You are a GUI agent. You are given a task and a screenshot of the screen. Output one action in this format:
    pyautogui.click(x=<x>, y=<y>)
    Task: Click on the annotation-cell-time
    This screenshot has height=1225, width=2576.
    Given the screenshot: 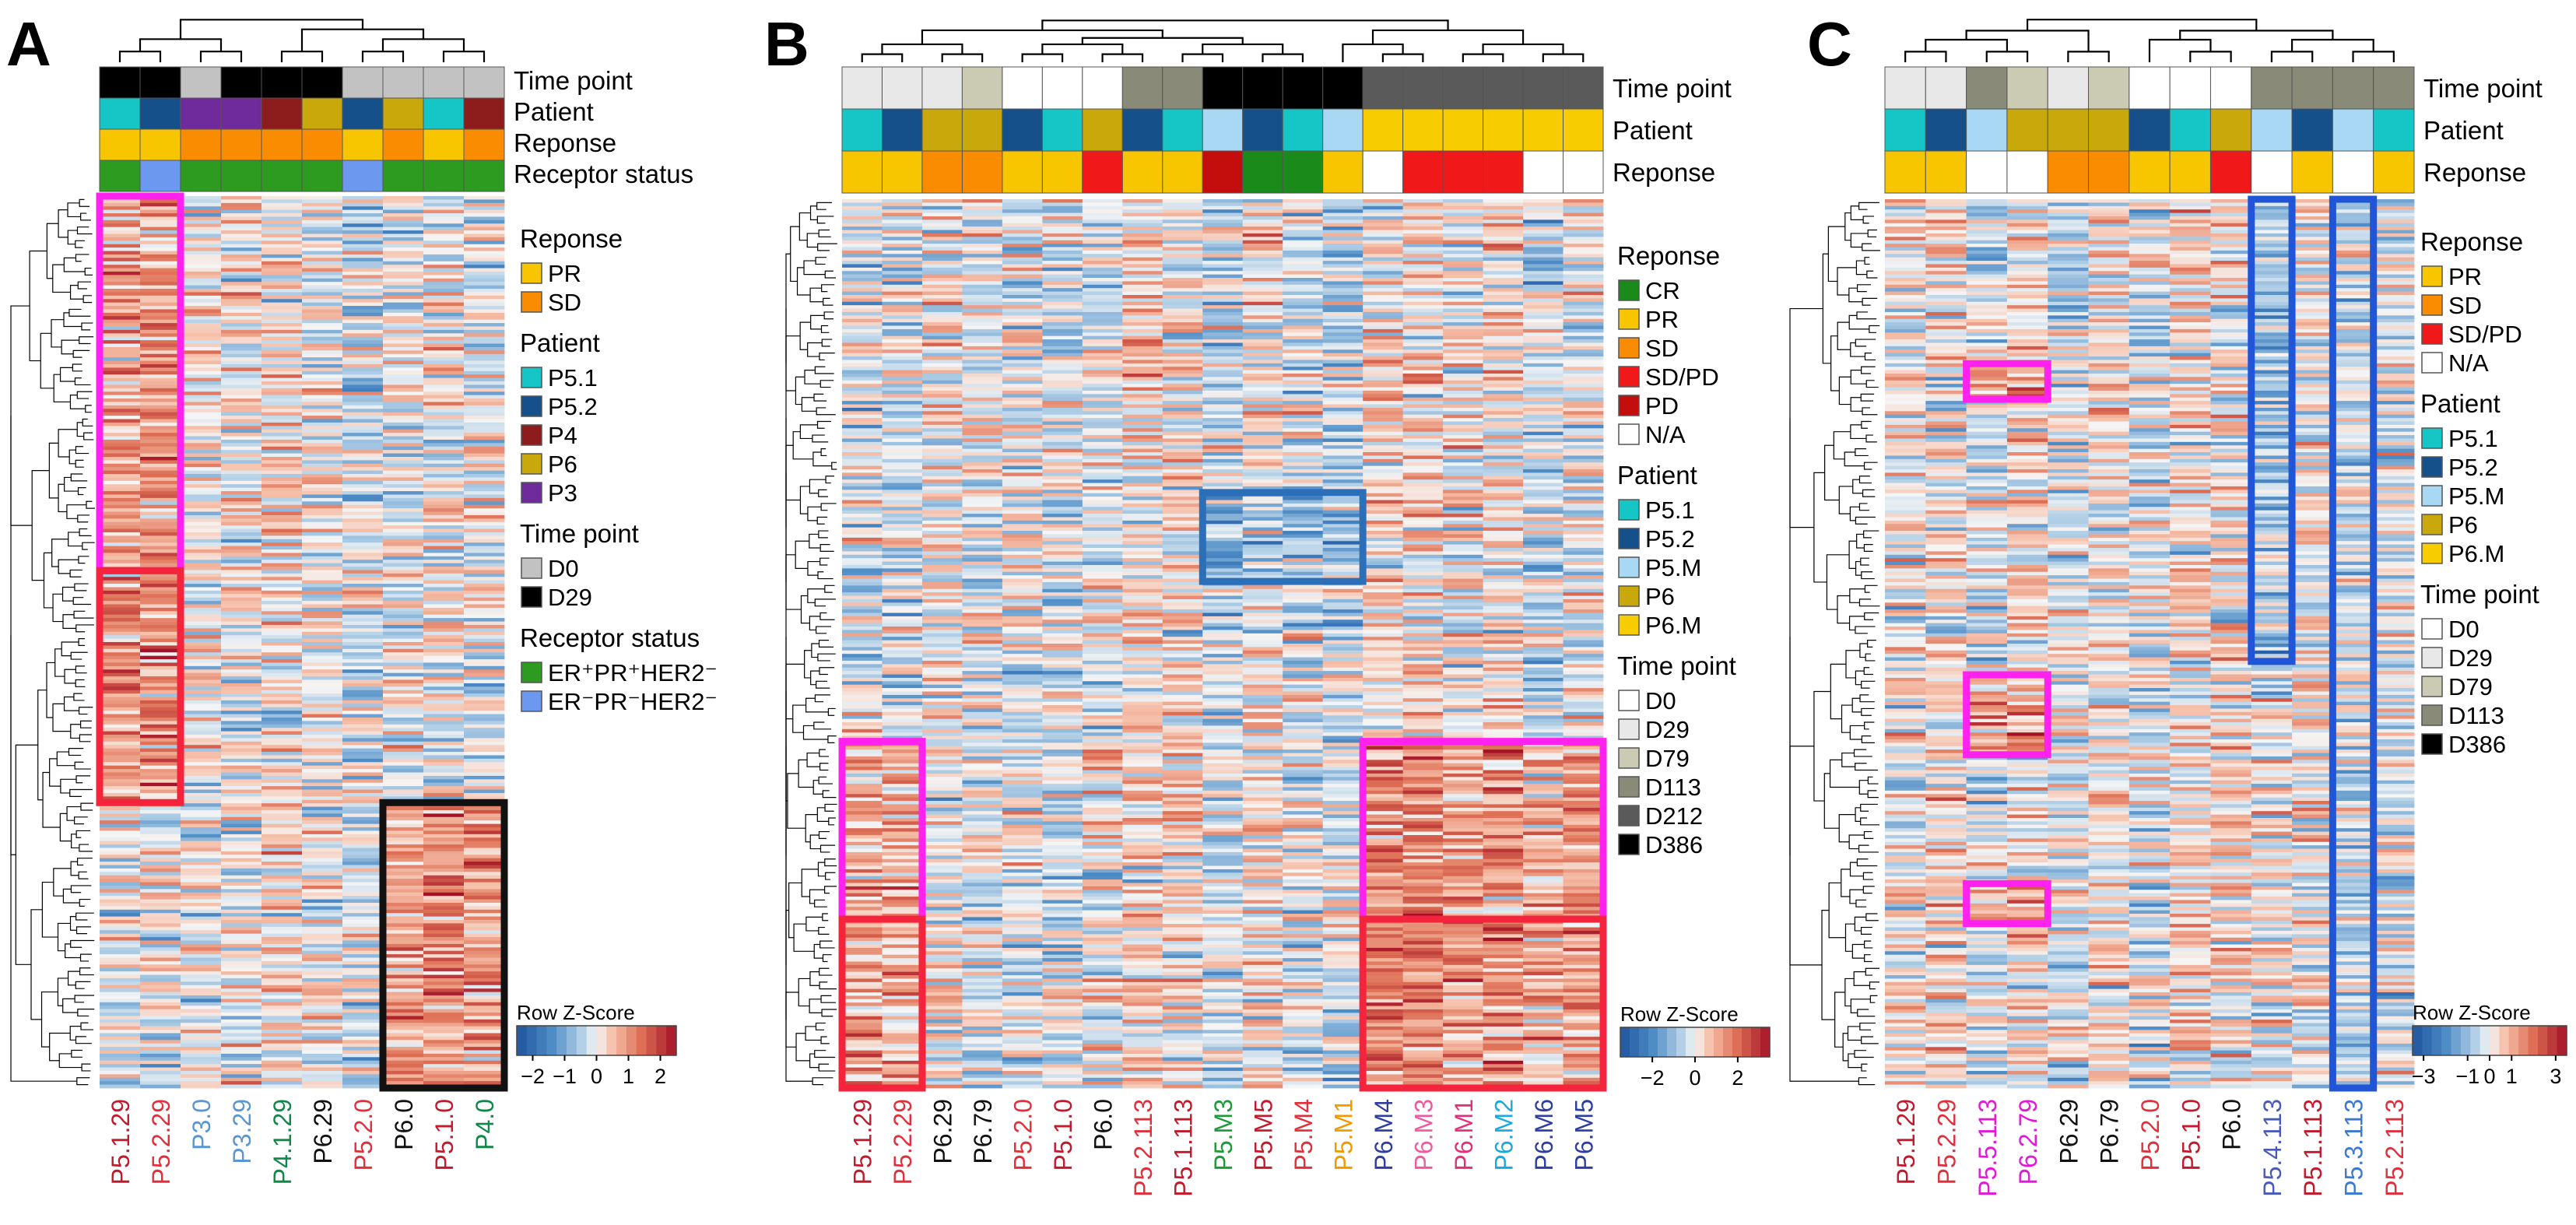 What is the action you would take?
    pyautogui.click(x=1584, y=88)
    